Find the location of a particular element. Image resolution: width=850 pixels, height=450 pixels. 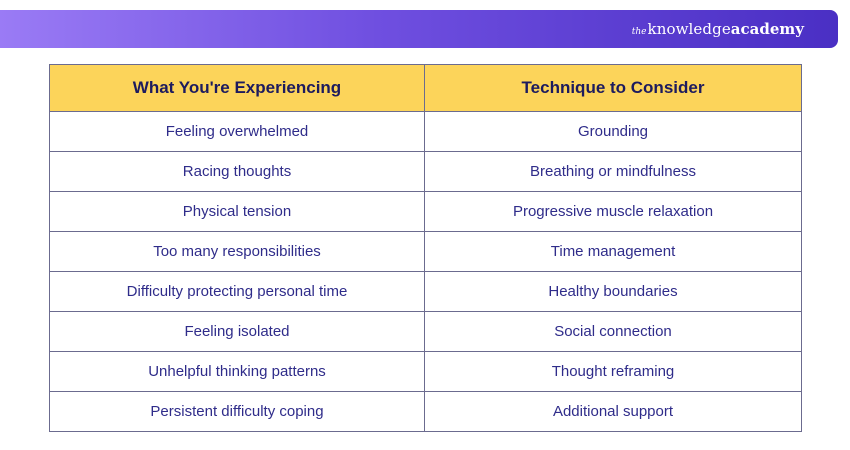

table-row: Feeling overwhelmed Grounding is located at coordinates (425, 131).